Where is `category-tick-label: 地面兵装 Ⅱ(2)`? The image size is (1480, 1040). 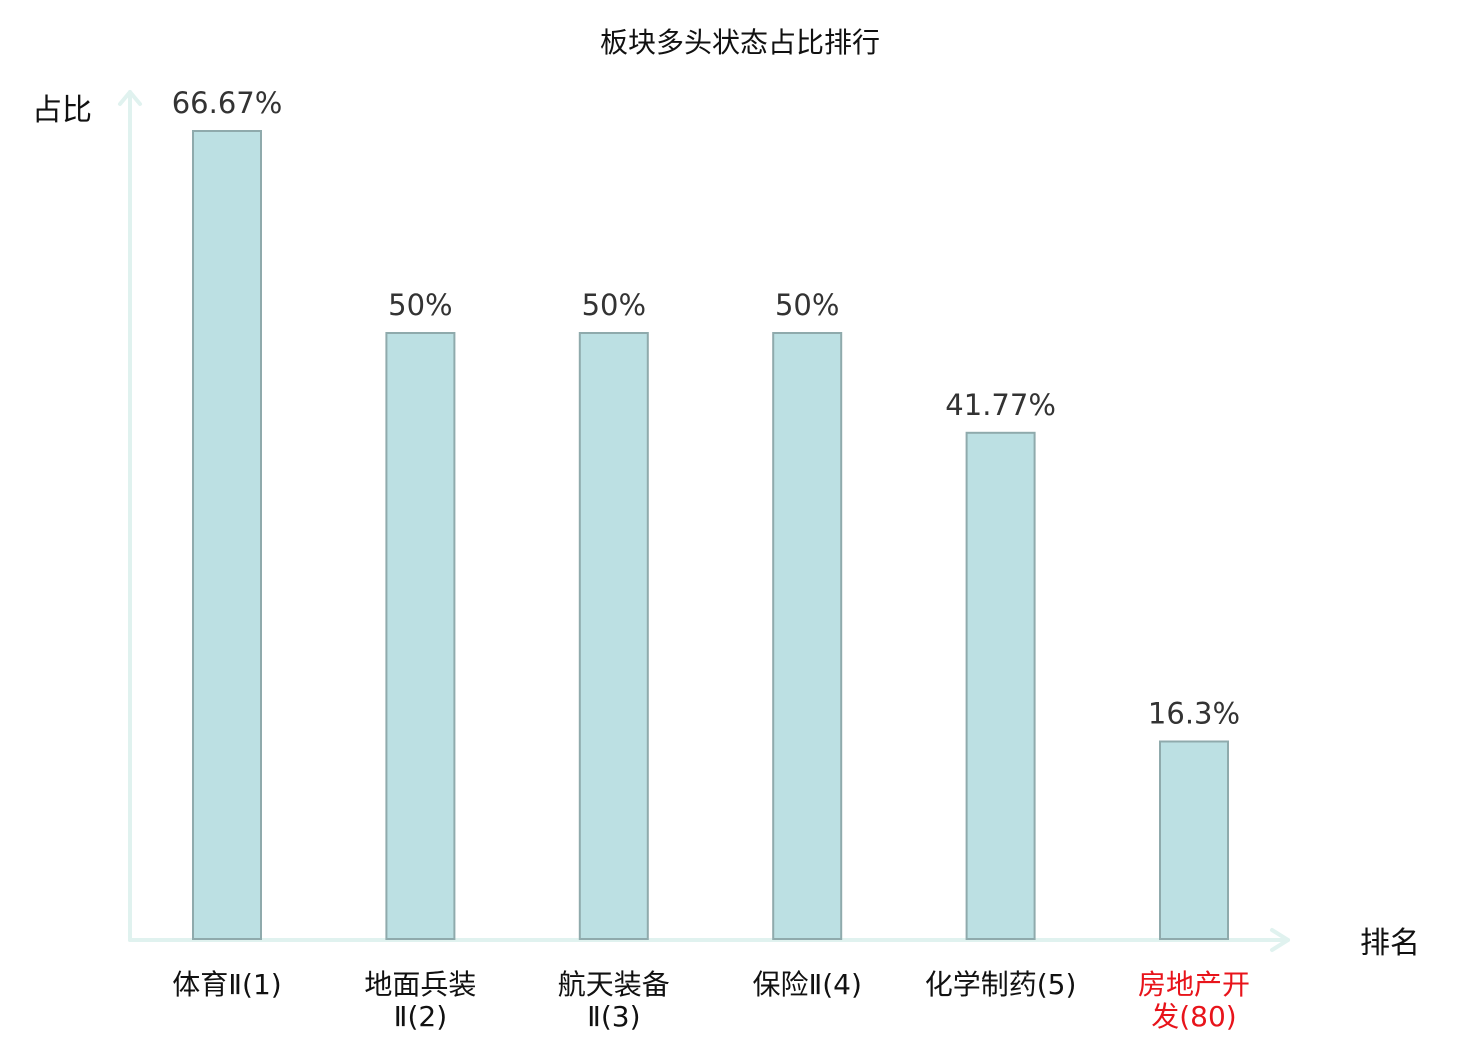 category-tick-label: 地面兵装 Ⅱ(2) is located at coordinates (420, 1000).